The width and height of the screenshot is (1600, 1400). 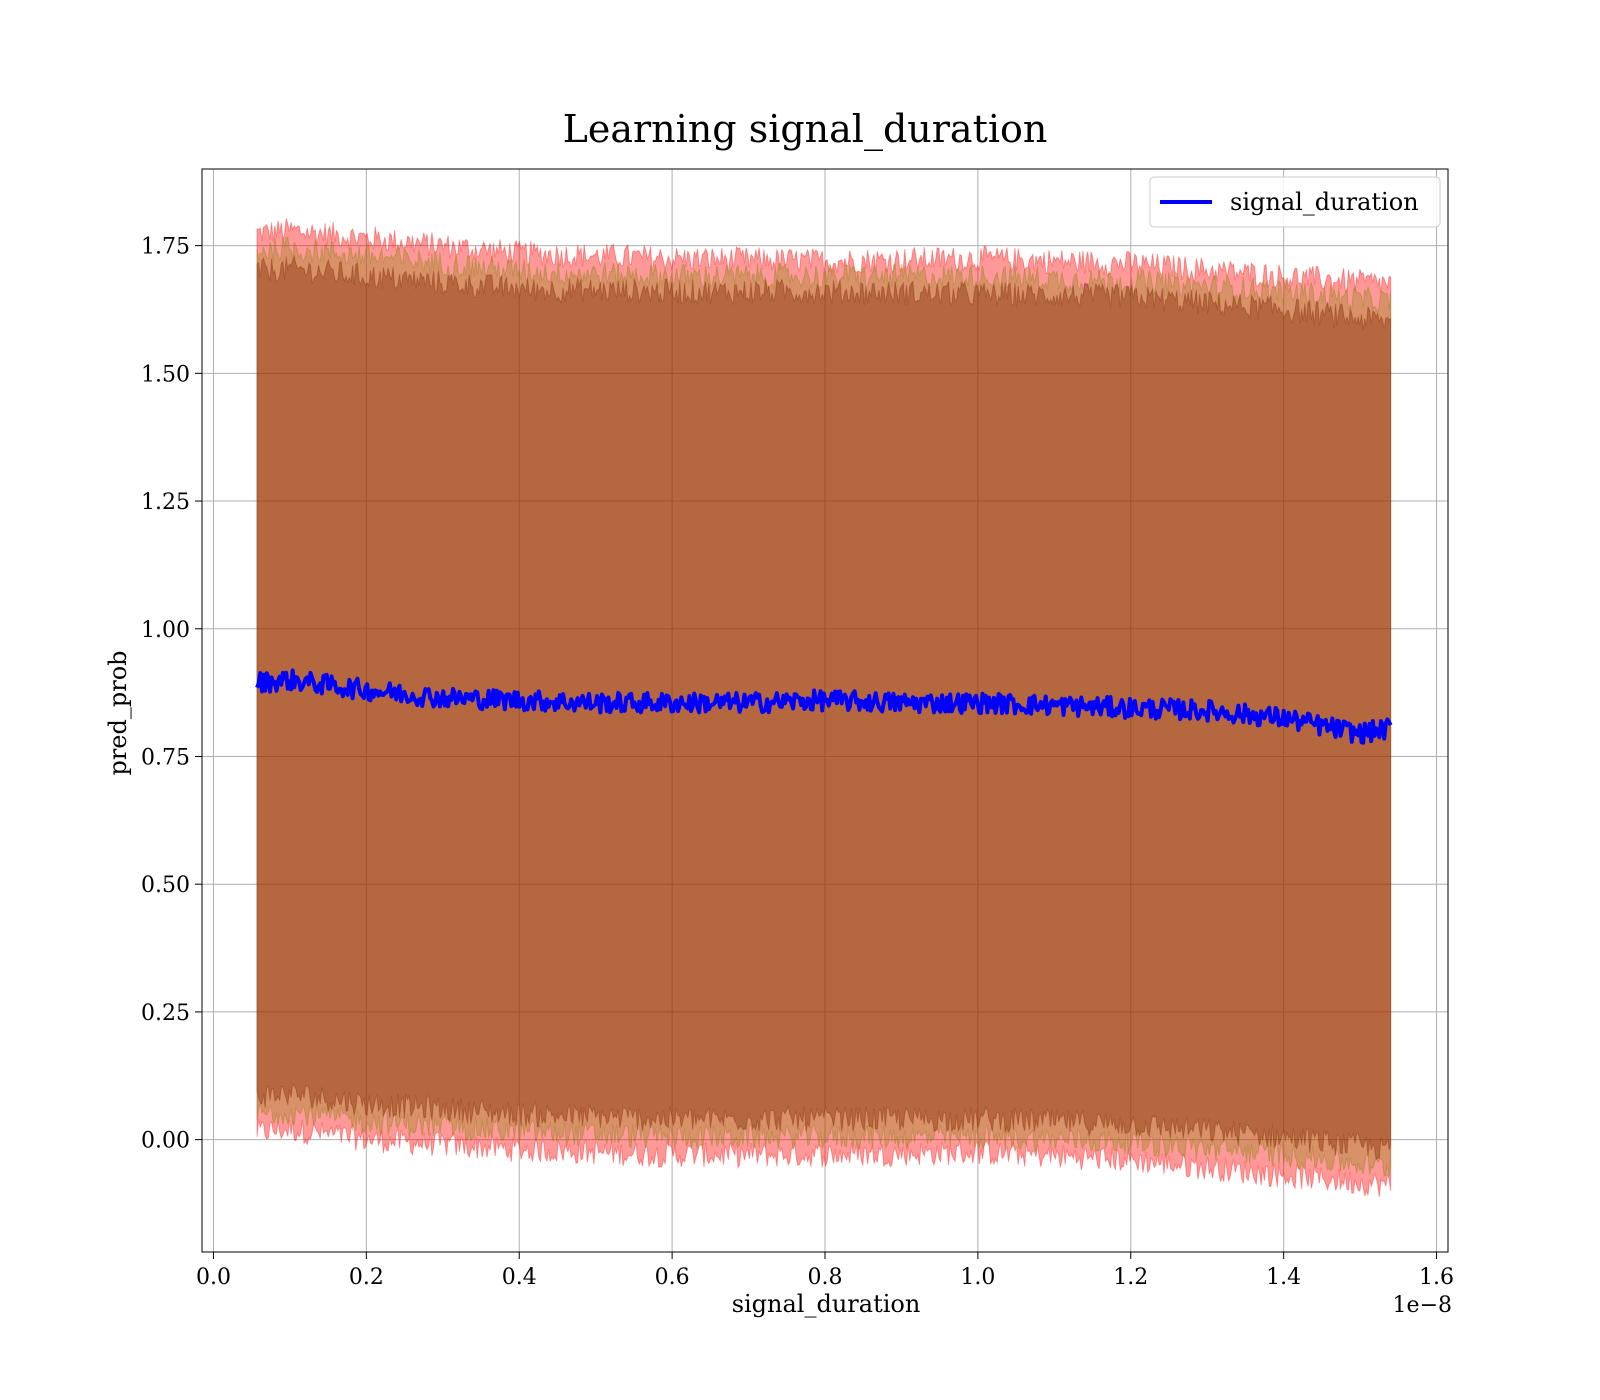 What do you see at coordinates (1422, 1305) in the screenshot?
I see `x-axis-offset-label: 1e−8` at bounding box center [1422, 1305].